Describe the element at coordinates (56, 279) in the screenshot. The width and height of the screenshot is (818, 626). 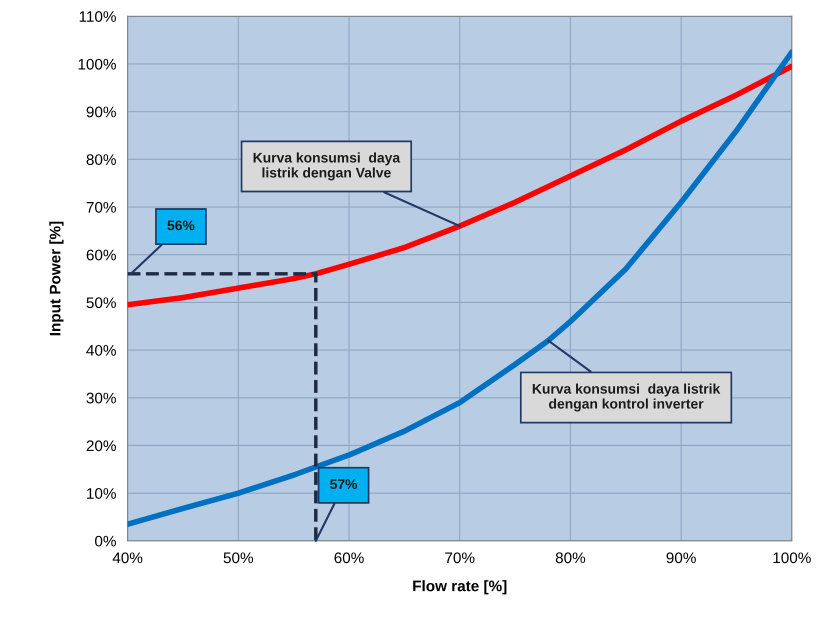
I see `y-axis-title: Input Power [%]` at that location.